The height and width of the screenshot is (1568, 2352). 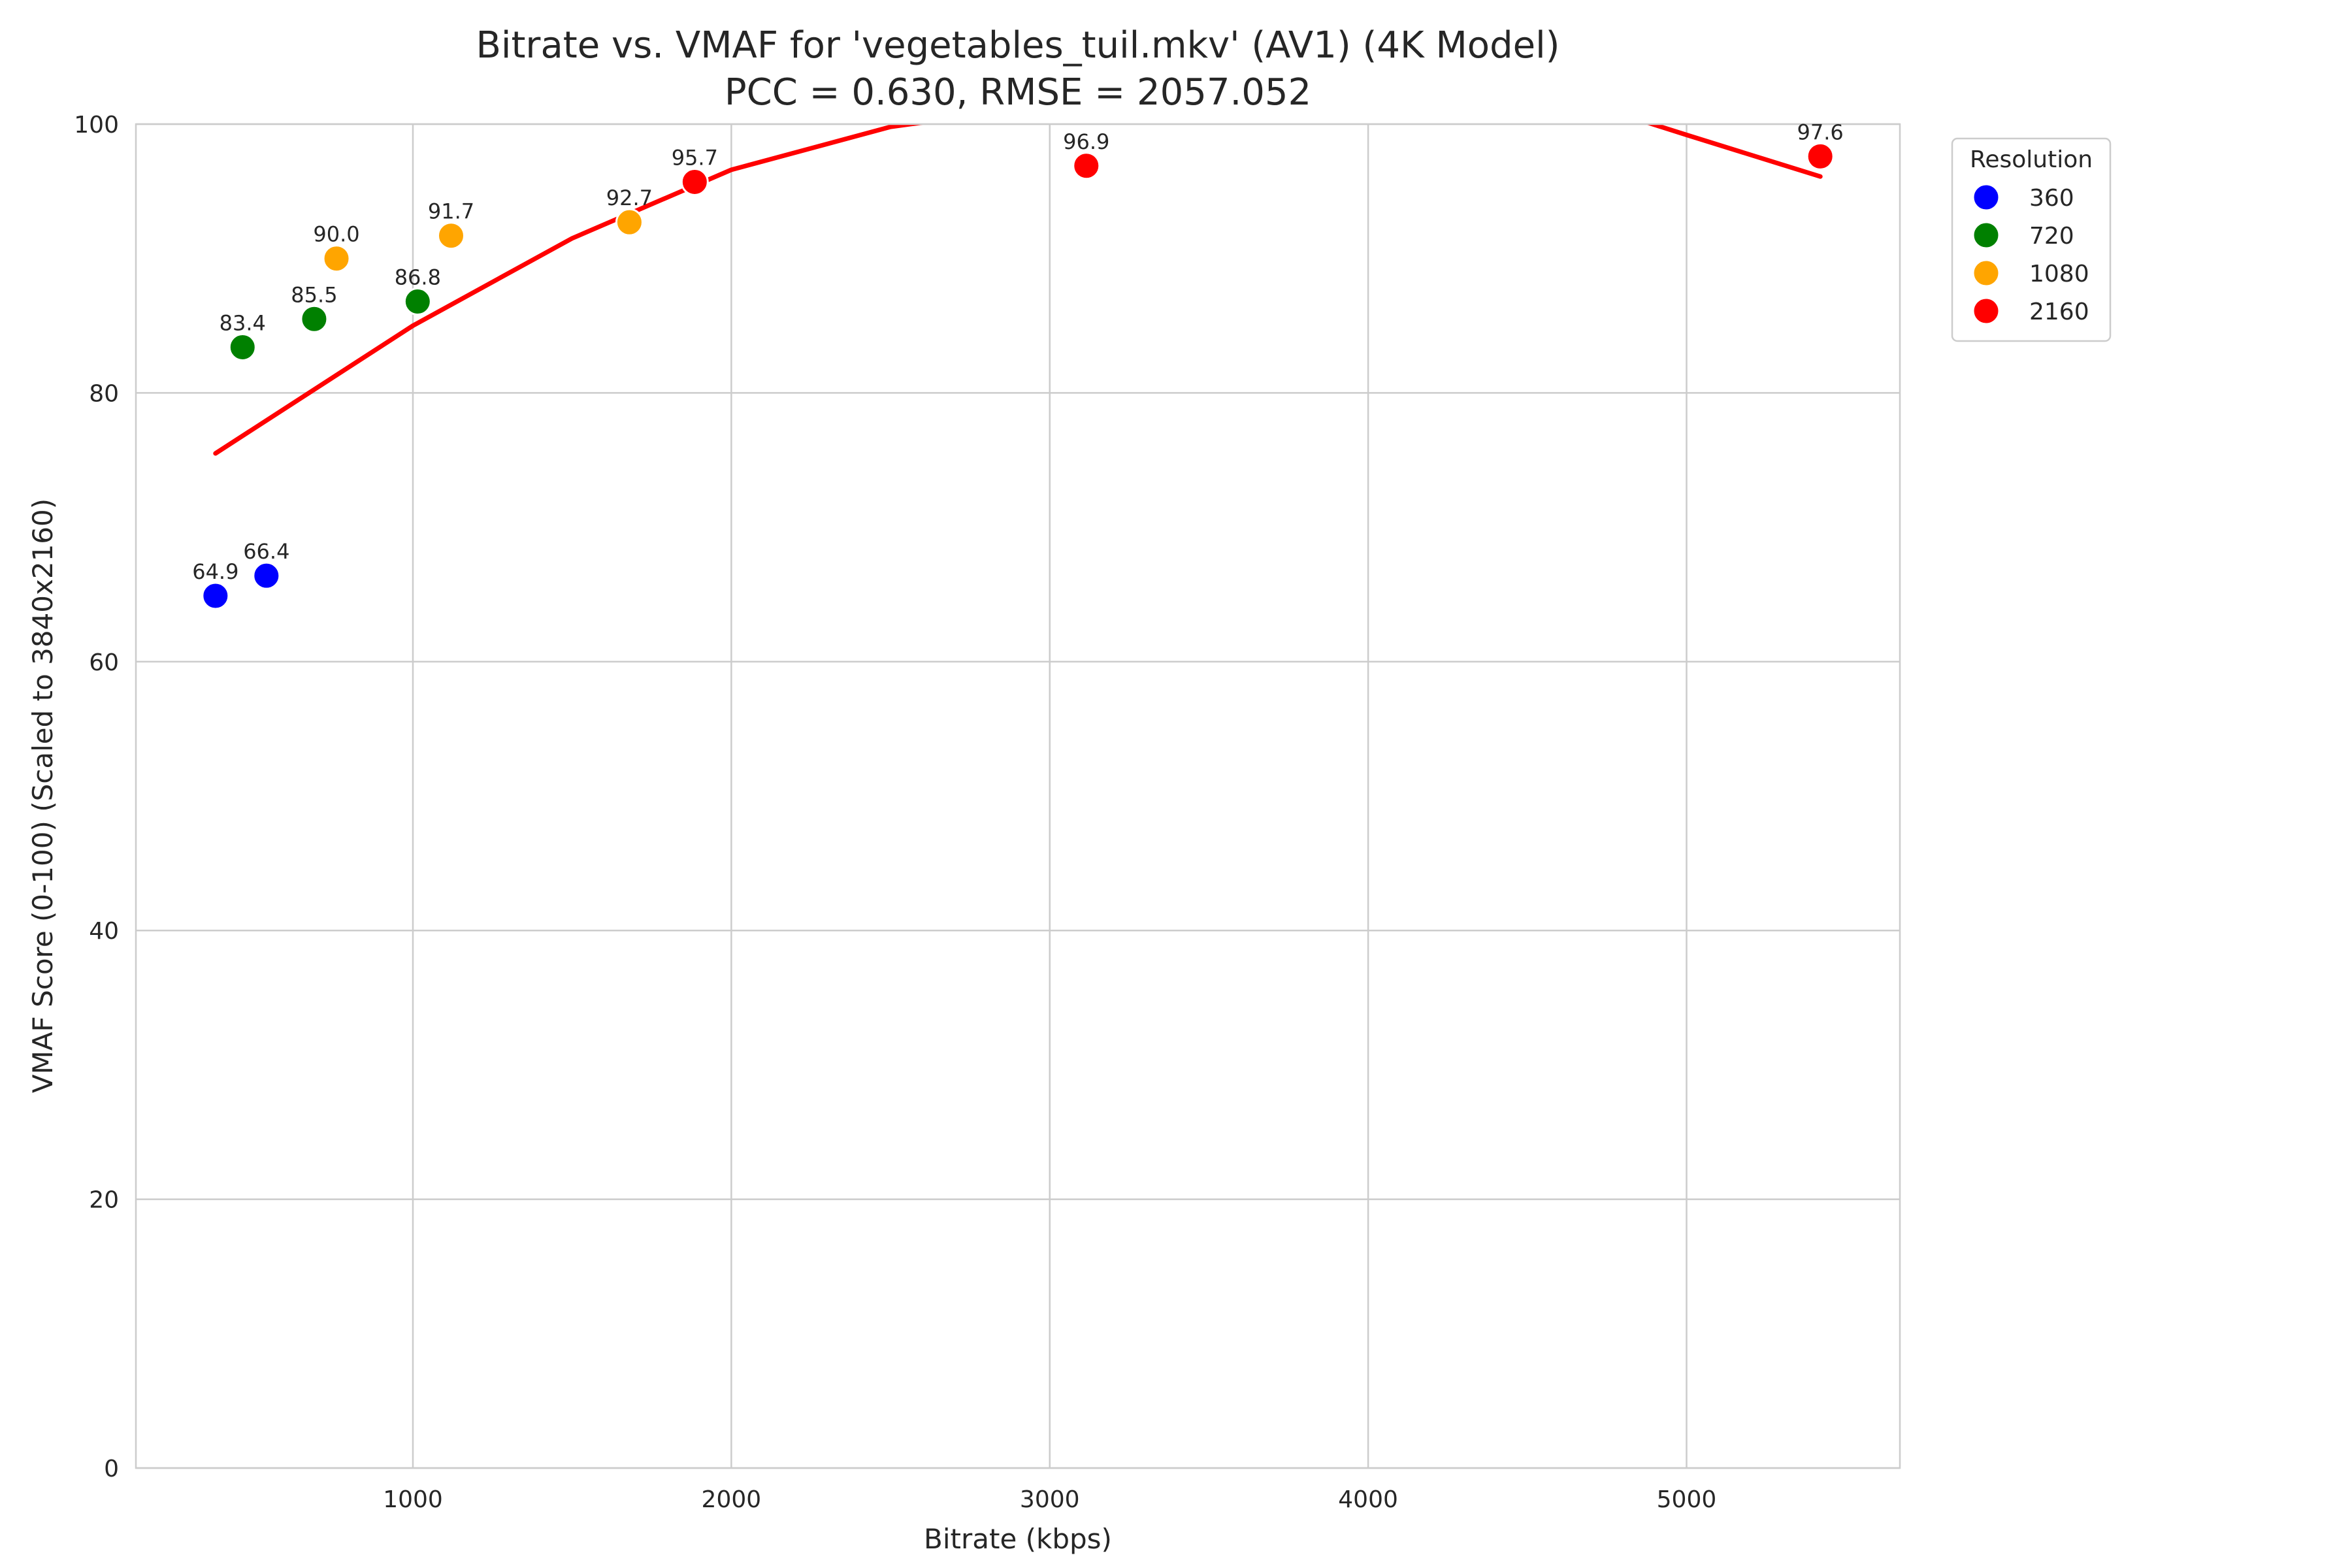 What do you see at coordinates (418, 277) in the screenshot?
I see `data-label: 86.8` at bounding box center [418, 277].